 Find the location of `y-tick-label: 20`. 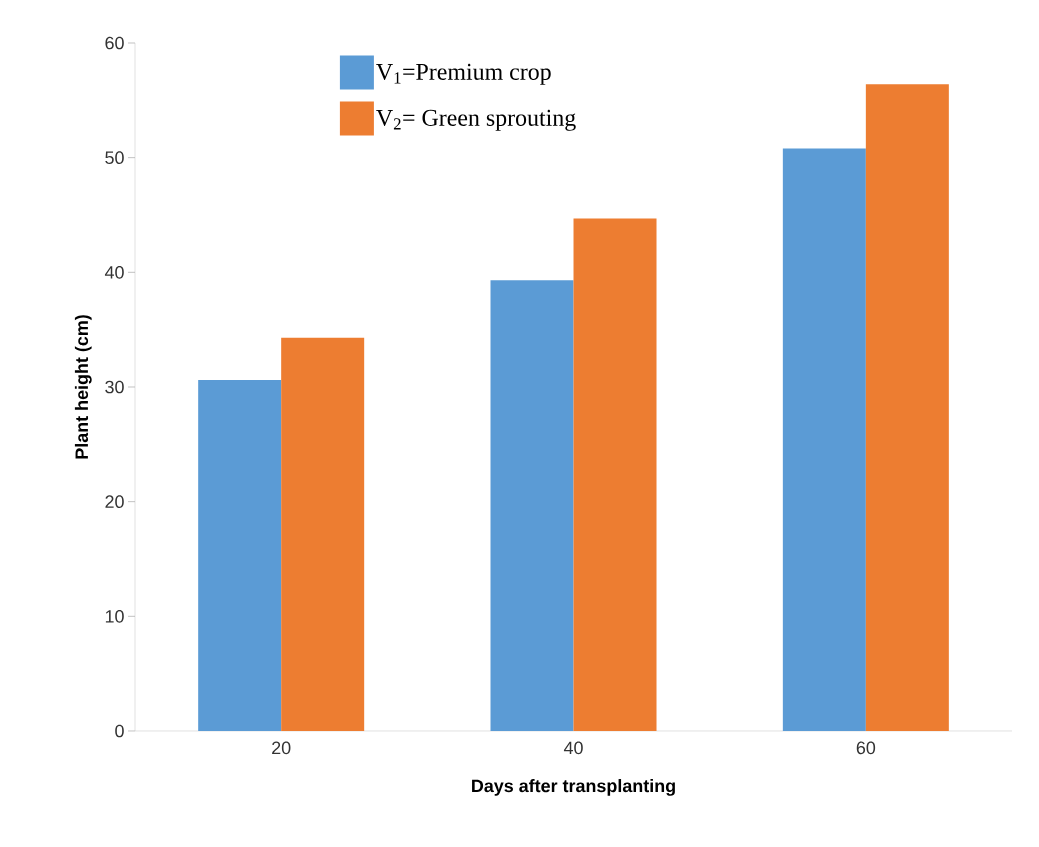

y-tick-label: 20 is located at coordinates (114, 501).